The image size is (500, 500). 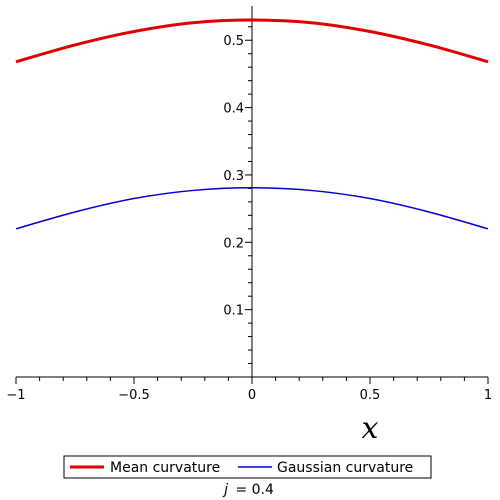 I want to click on legend-label-gaussian-curvature: Gaussian curvature, so click(x=345, y=468).